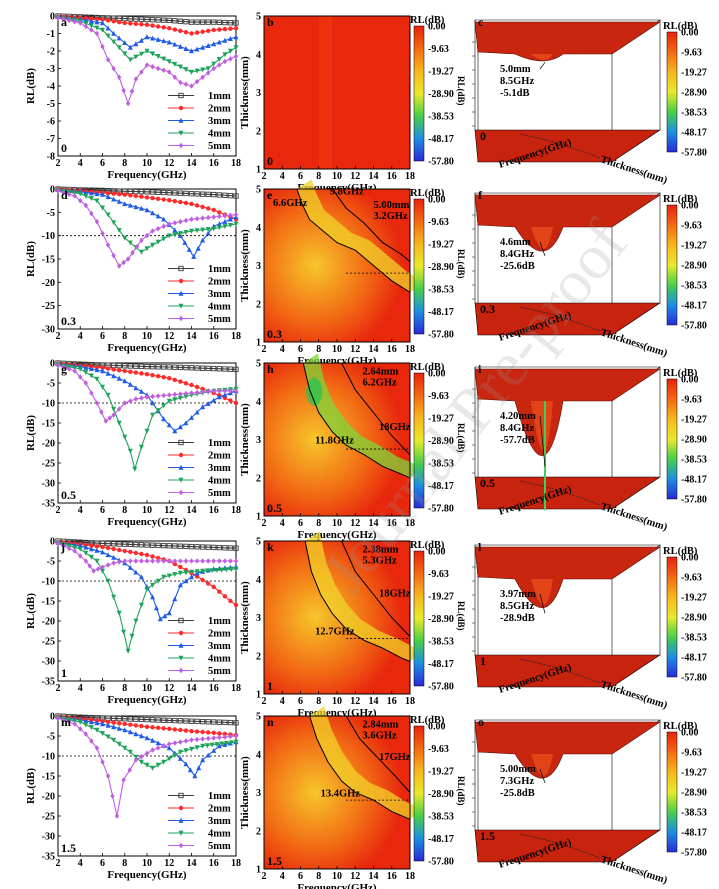 The height and width of the screenshot is (889, 719). What do you see at coordinates (391, 216) in the screenshot?
I see `annotation-text: 3.2GHz` at bounding box center [391, 216].